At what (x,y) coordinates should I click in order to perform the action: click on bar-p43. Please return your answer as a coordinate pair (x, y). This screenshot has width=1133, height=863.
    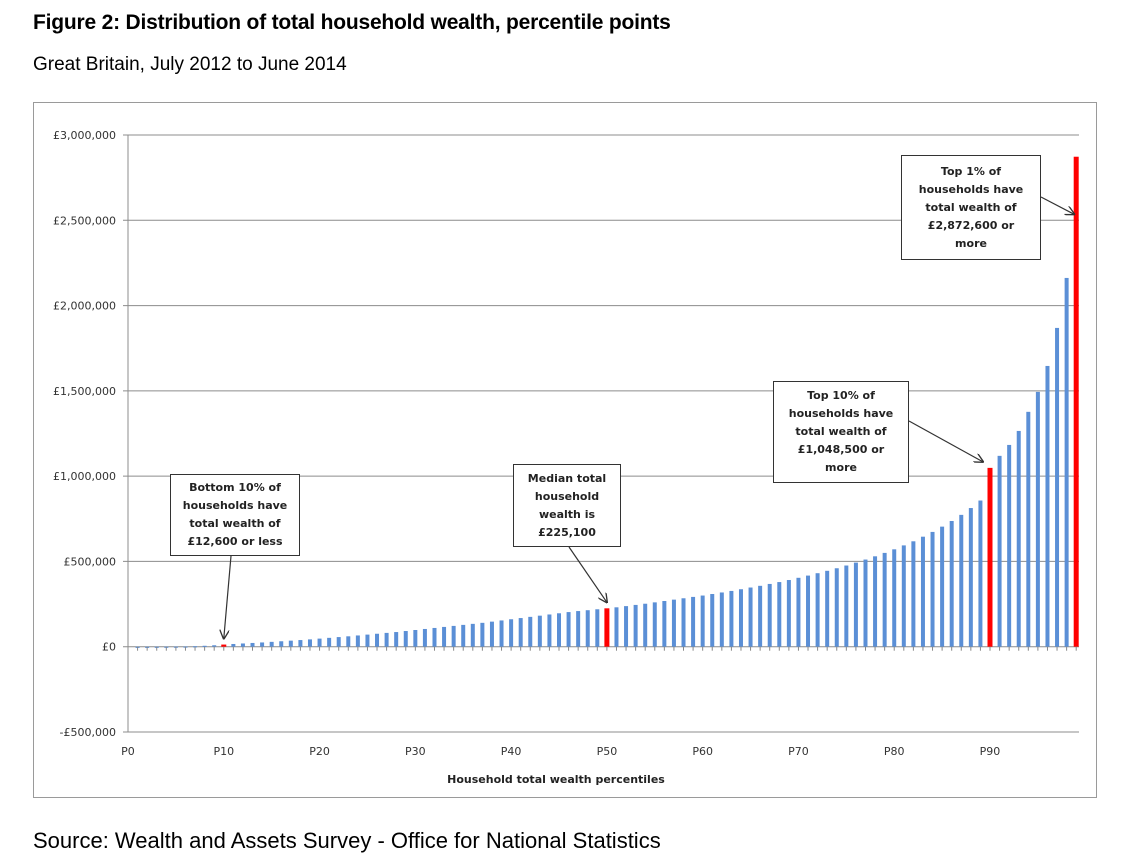
    Looking at the image, I should click on (539, 631).